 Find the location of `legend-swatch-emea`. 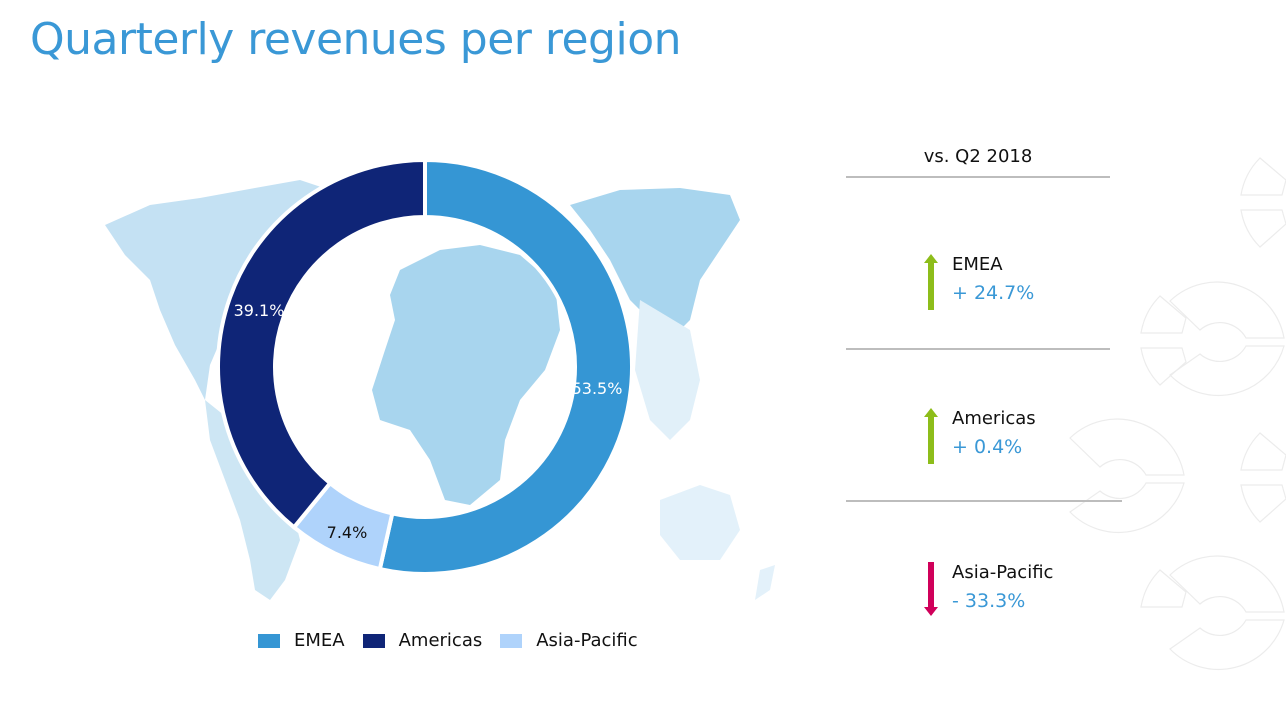

legend-swatch-emea is located at coordinates (269, 640).